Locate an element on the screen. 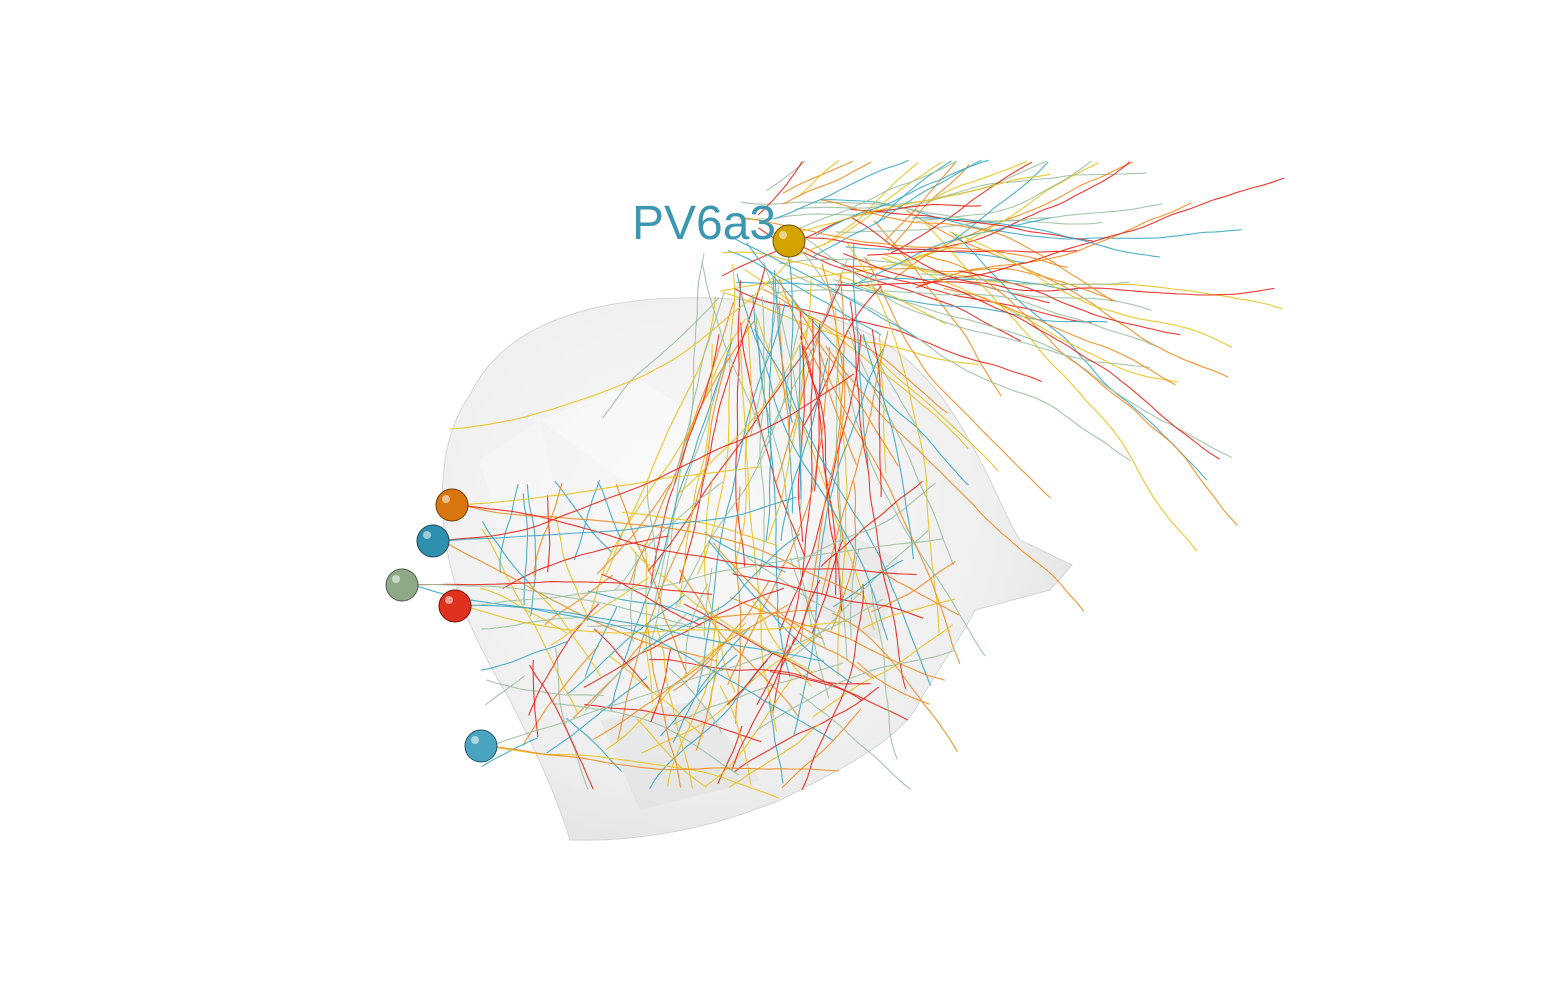 The image size is (1556, 1008). soma-sage is located at coordinates (402, 585).